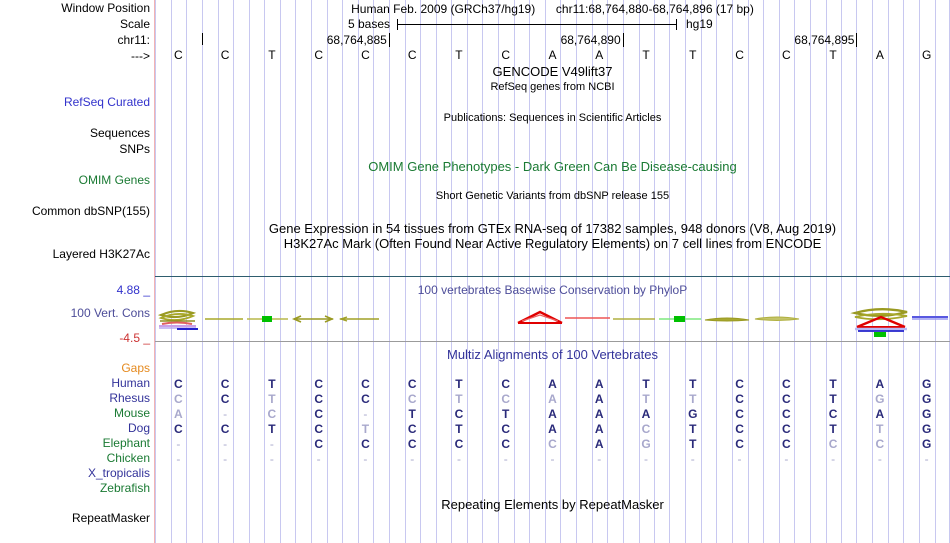 Image resolution: width=950 pixels, height=543 pixels. What do you see at coordinates (90, 211) in the screenshot?
I see `sidebar-item-common-dbsnp: Common dbSNP(155)` at bounding box center [90, 211].